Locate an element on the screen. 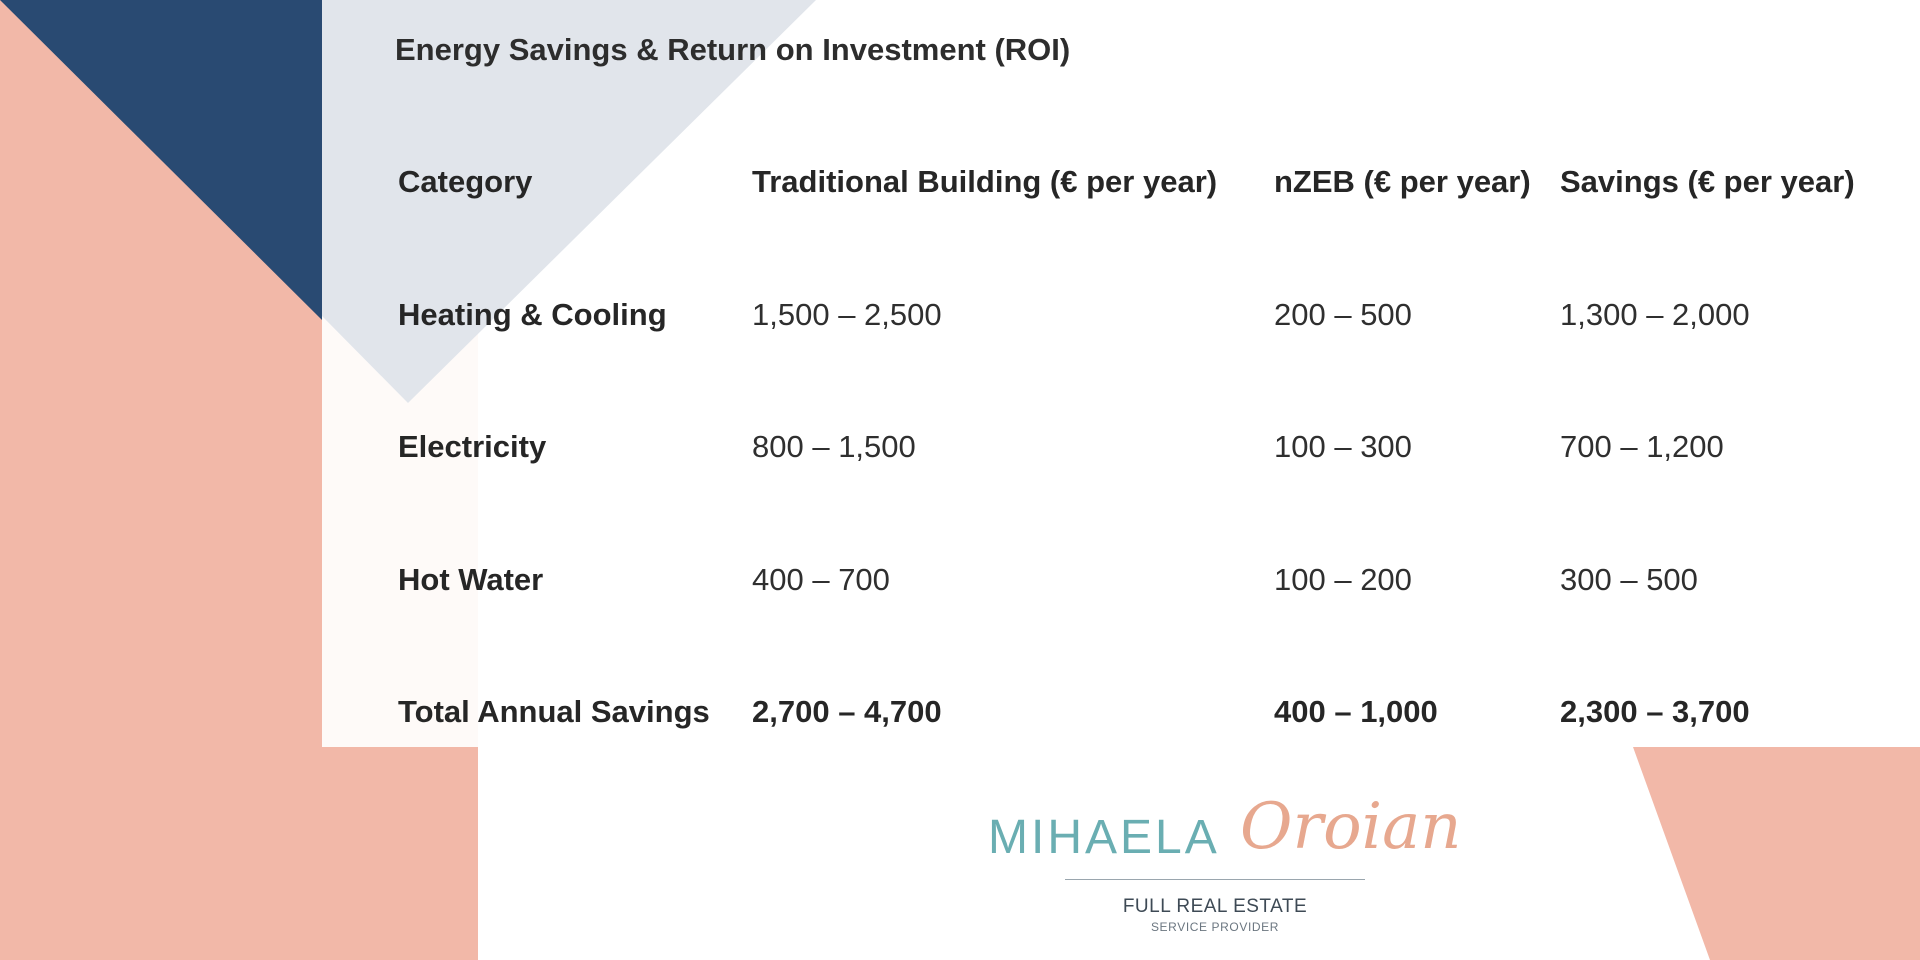 The width and height of the screenshot is (1920, 960). cell-traditional-total: 2,700 – 4,700 is located at coordinates (847, 711).